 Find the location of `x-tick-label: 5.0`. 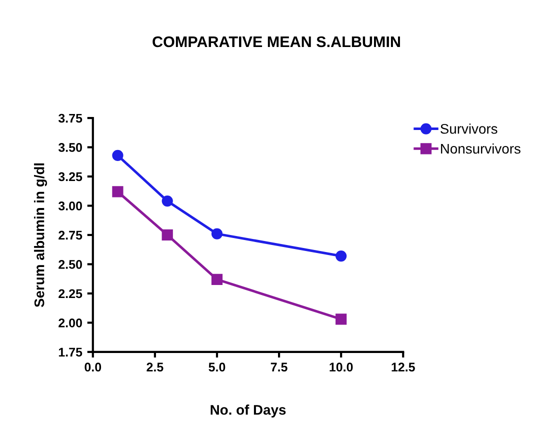

x-tick-label: 5.0 is located at coordinates (217, 367).